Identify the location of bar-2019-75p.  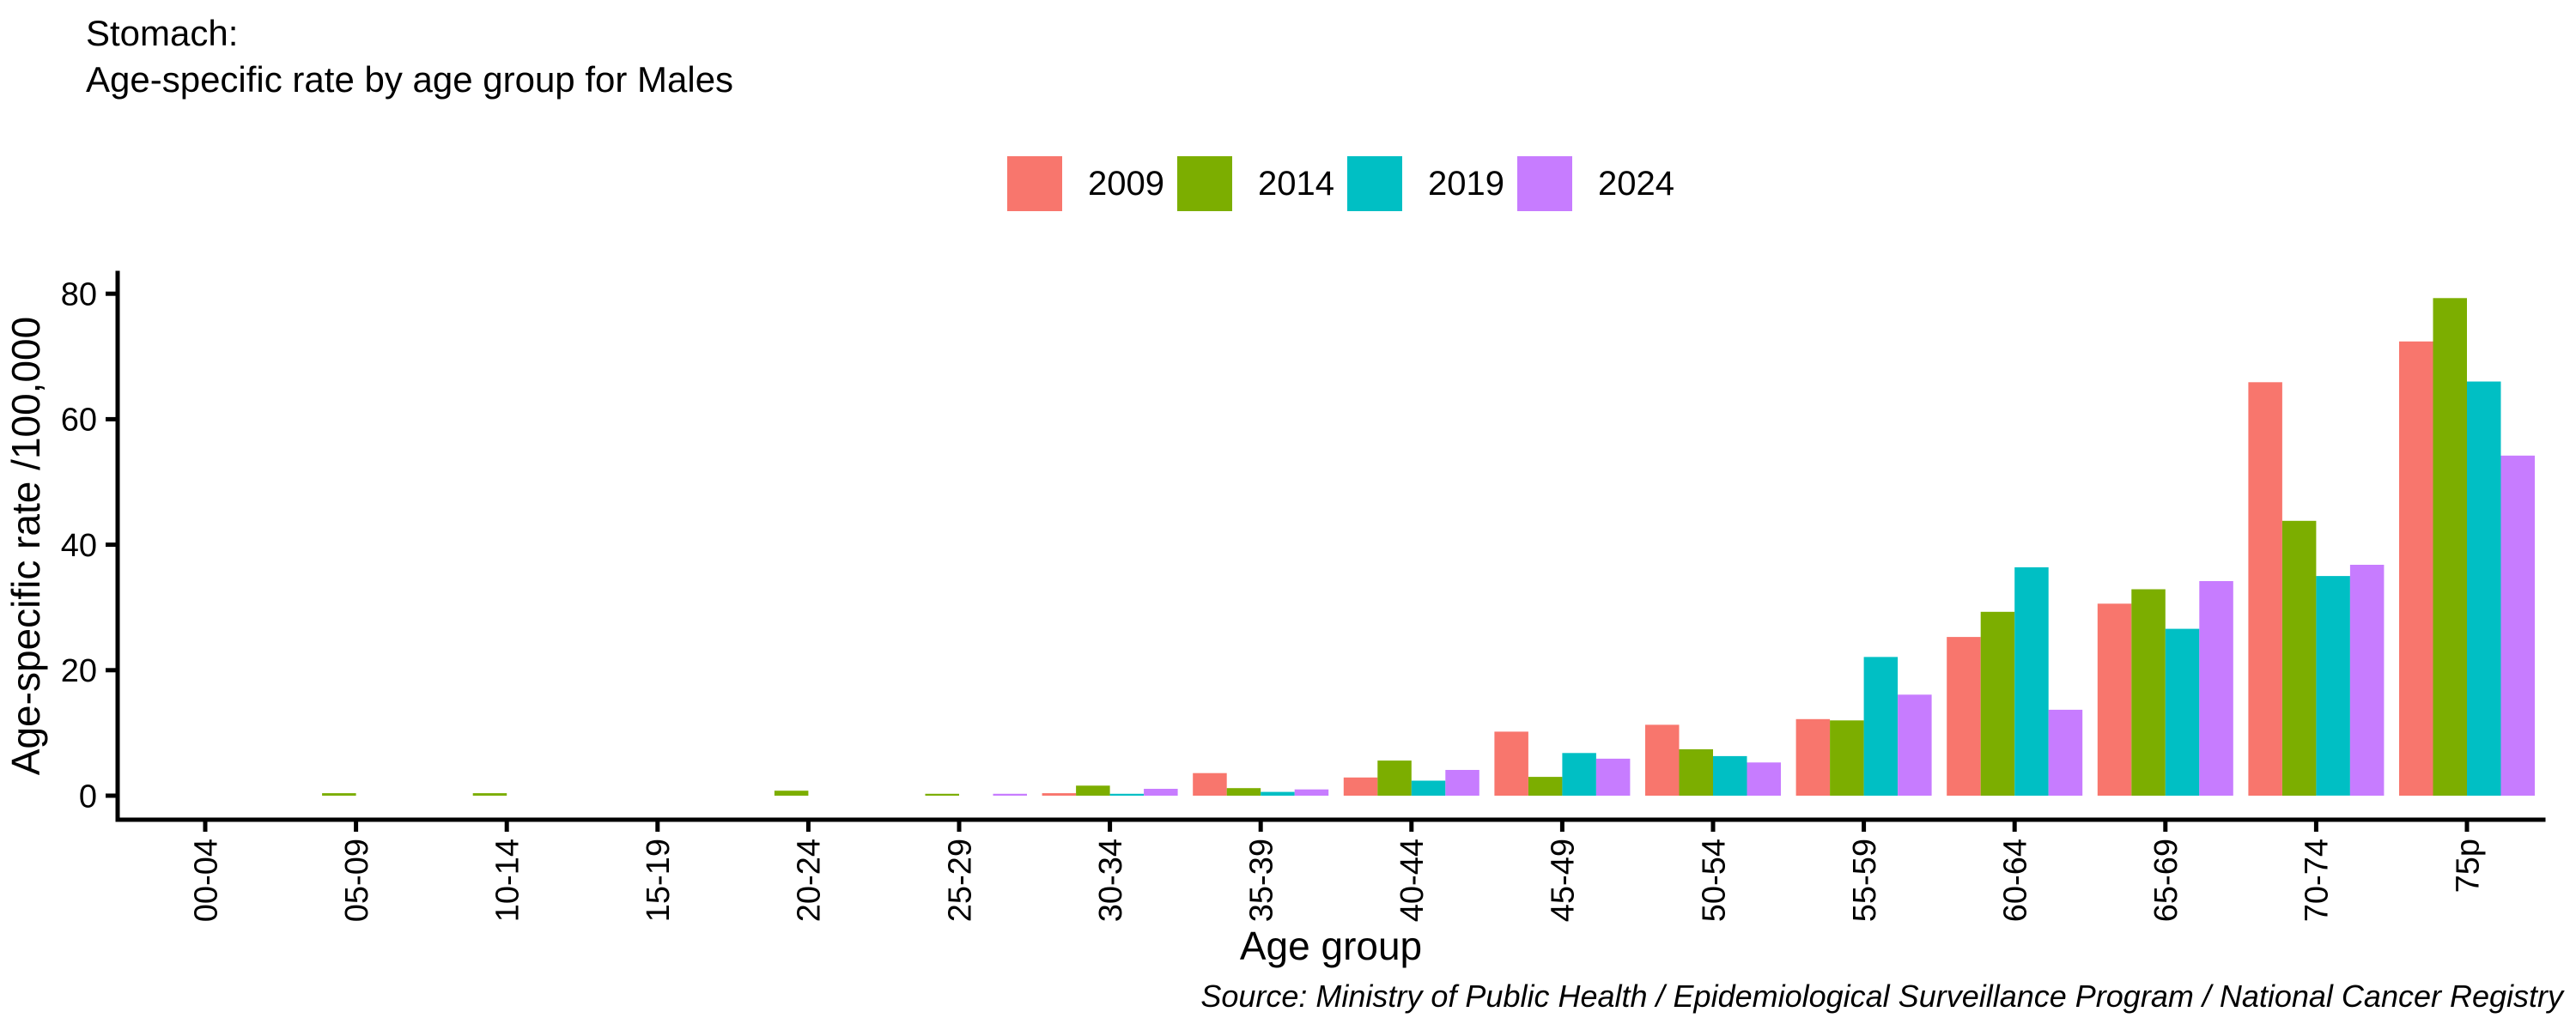
(2484, 588).